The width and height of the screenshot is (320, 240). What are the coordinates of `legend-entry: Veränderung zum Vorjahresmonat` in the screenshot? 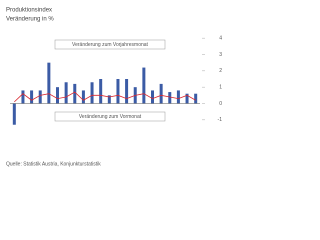 It's located at (110, 45).